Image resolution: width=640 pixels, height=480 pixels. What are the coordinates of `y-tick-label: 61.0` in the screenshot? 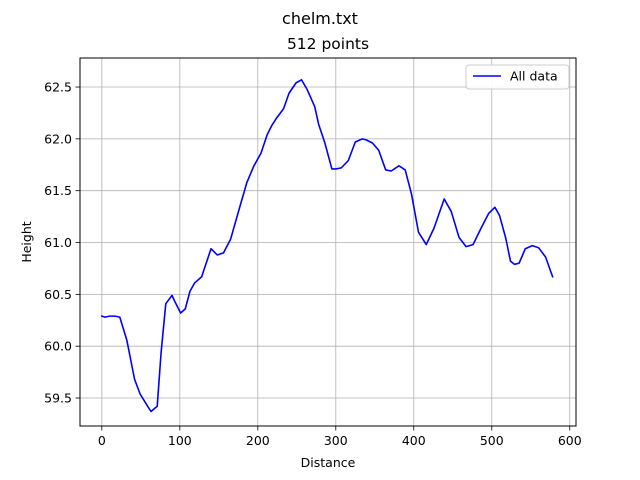 It's located at (58, 242).